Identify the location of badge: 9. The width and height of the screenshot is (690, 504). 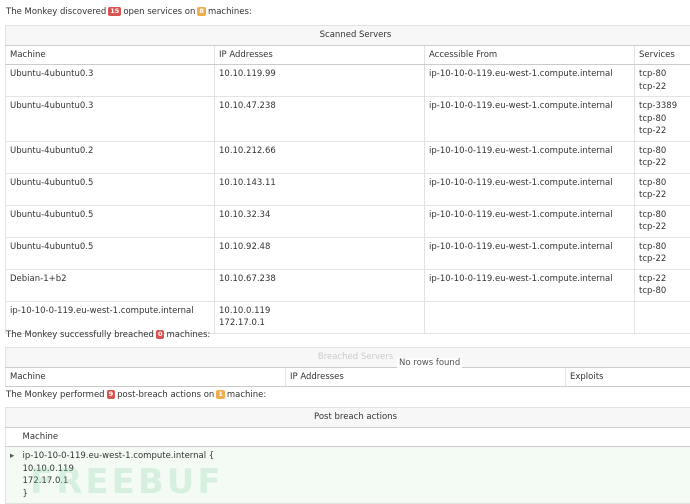
(111, 394).